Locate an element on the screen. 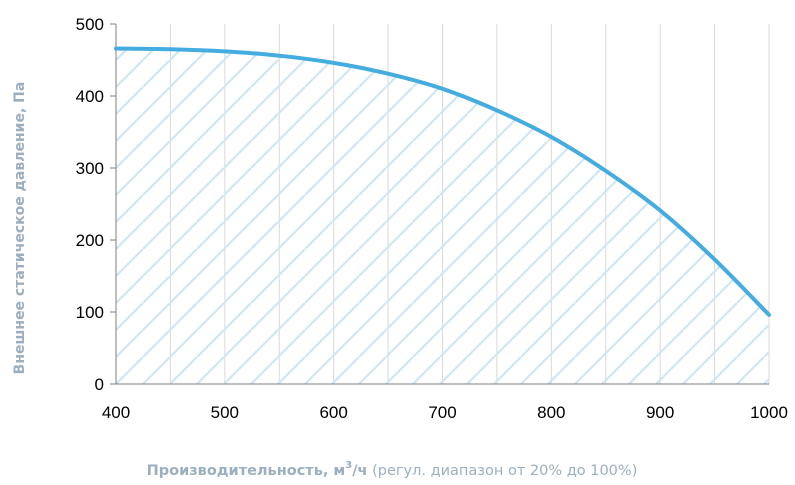 Image resolution: width=795 pixels, height=485 pixels. x-axis-title-unit: /ч is located at coordinates (359, 471).